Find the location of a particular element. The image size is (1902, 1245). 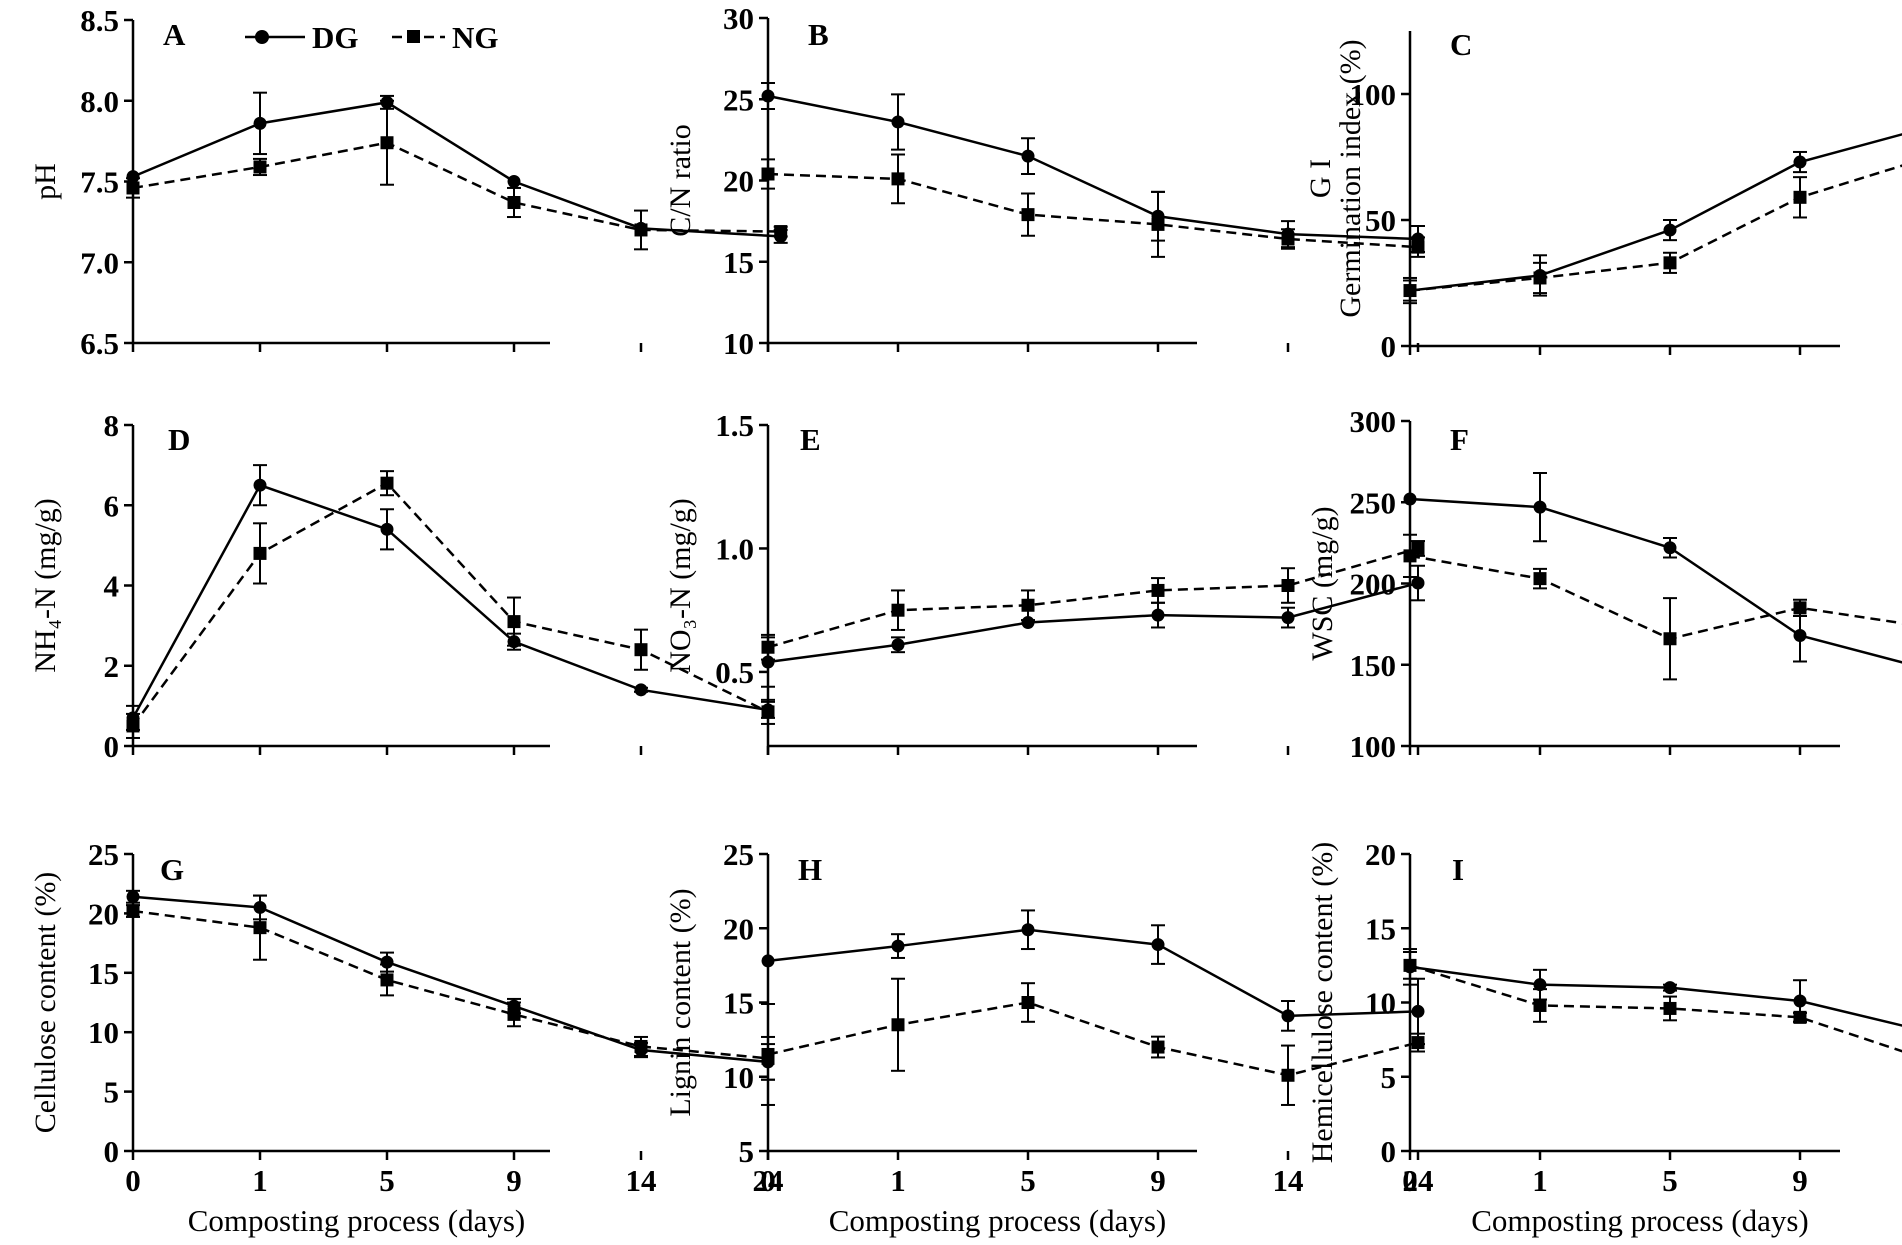

panel-i-y-axis-label: Hemicellulose content (%) is located at coordinates (1322, 1003).